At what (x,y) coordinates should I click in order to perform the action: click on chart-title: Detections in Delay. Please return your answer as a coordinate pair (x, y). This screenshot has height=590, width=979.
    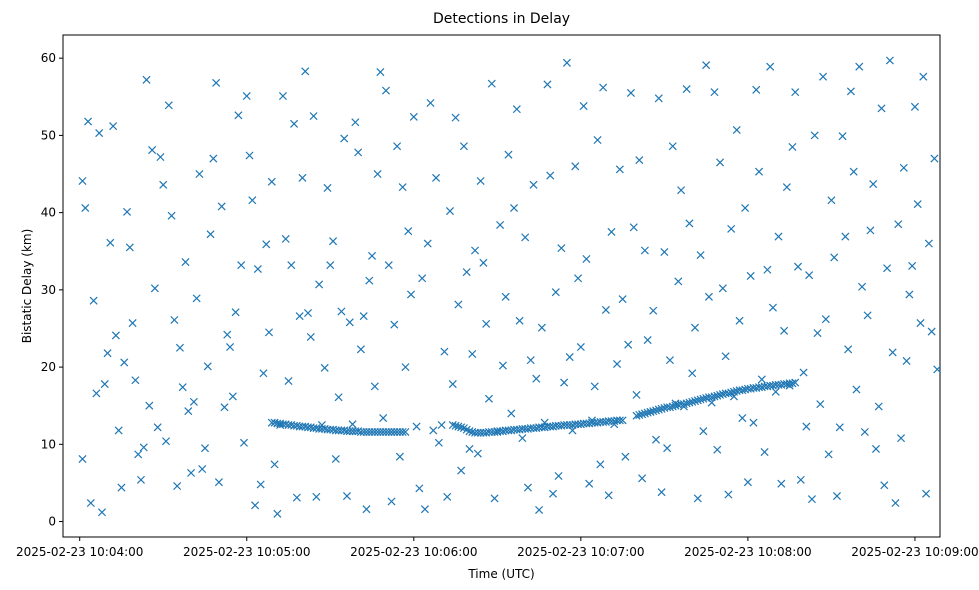
    Looking at the image, I should click on (501, 19).